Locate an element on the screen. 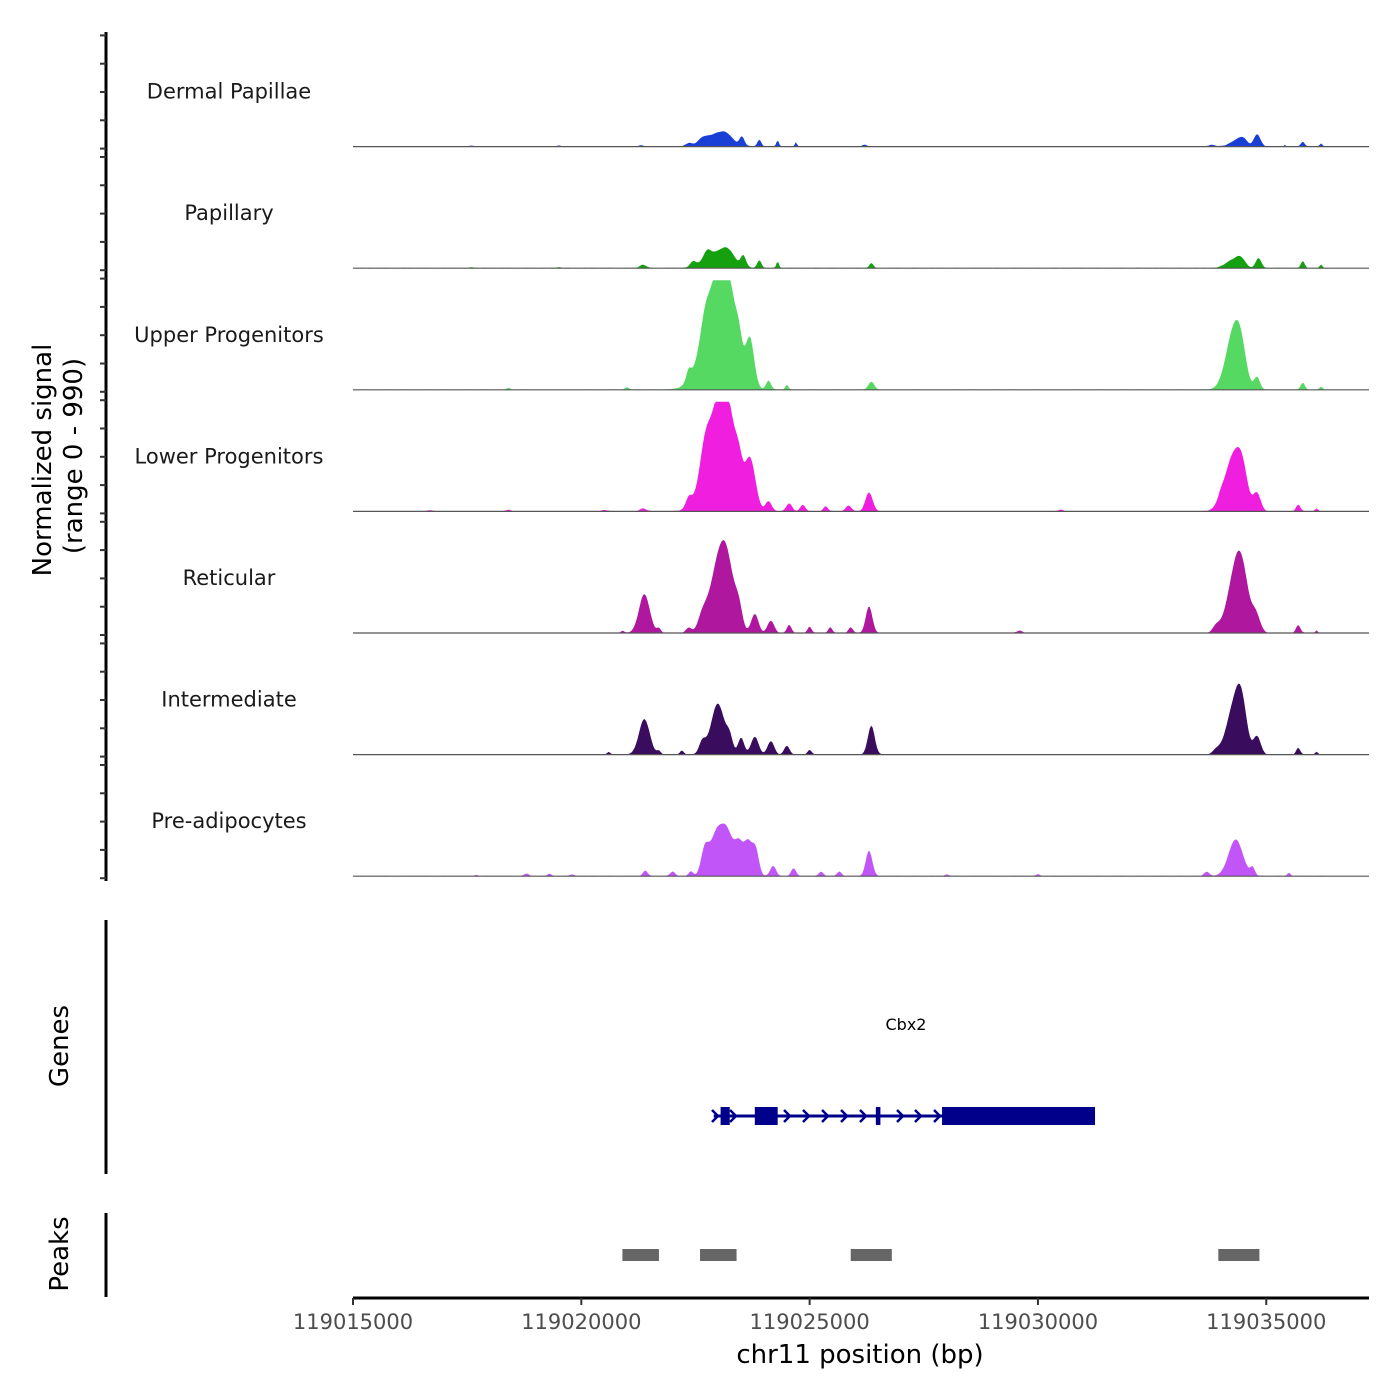 Image resolution: width=1400 pixels, height=1400 pixels. x-tick-label: 119015000 is located at coordinates (353, 1322).